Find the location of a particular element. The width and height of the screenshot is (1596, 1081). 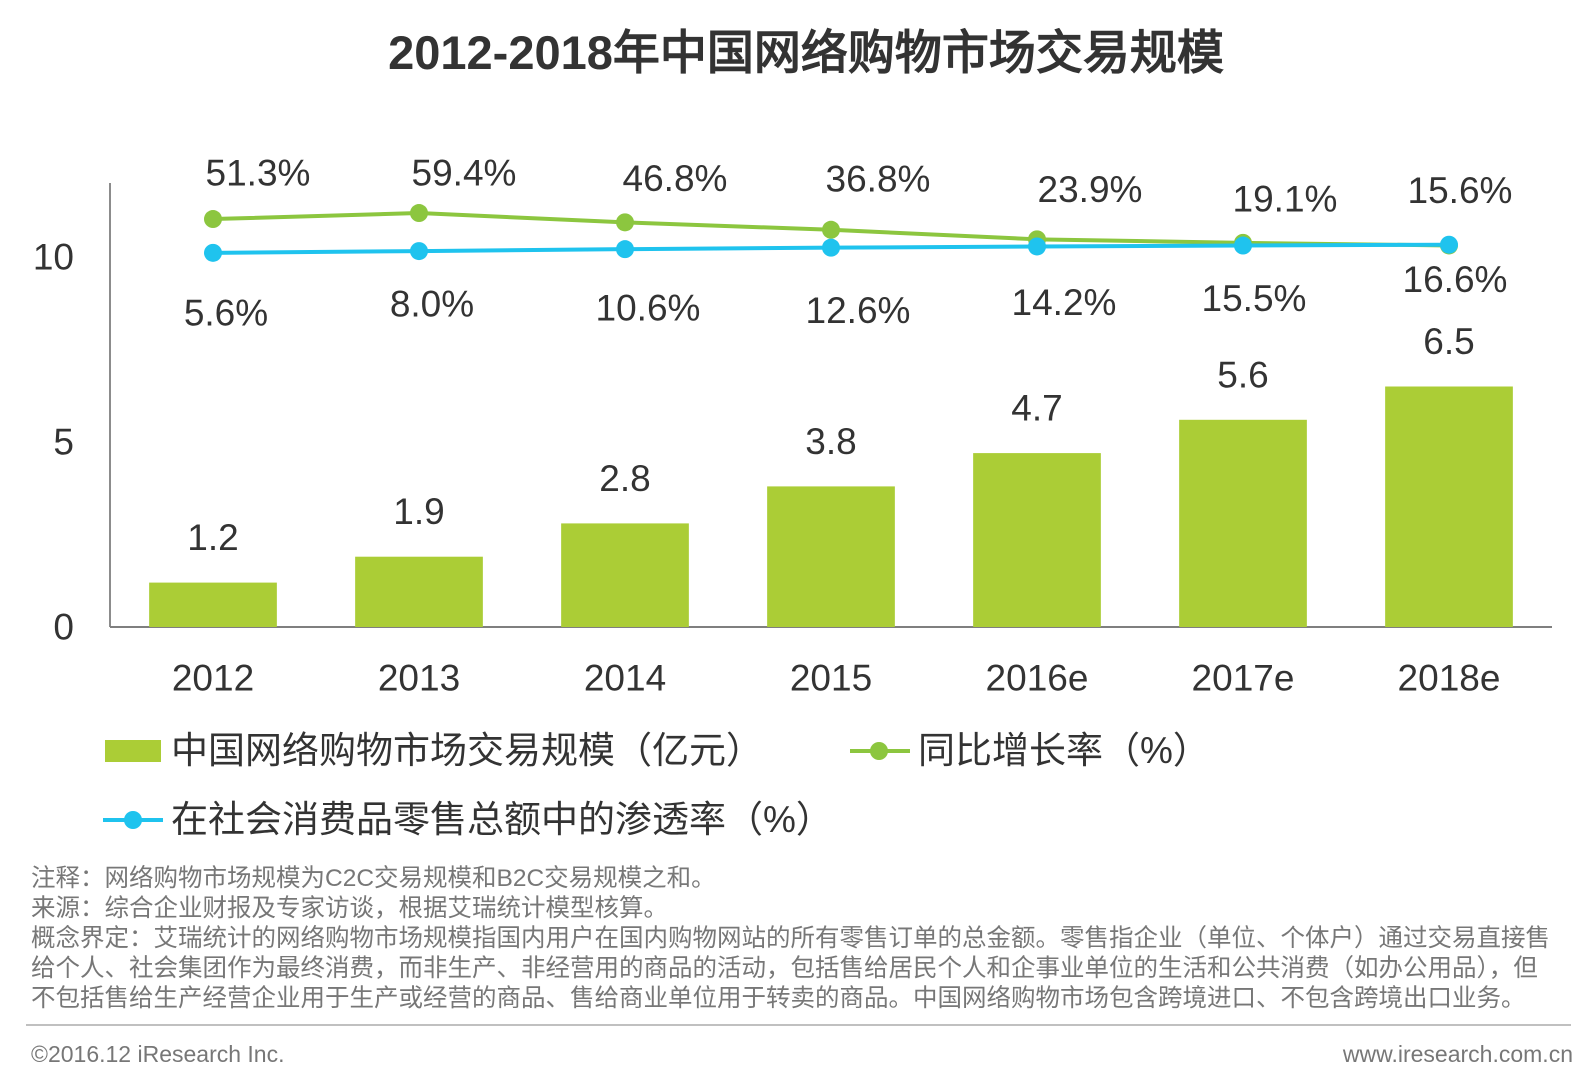

x-tick-label: 2017e is located at coordinates (1243, 678).